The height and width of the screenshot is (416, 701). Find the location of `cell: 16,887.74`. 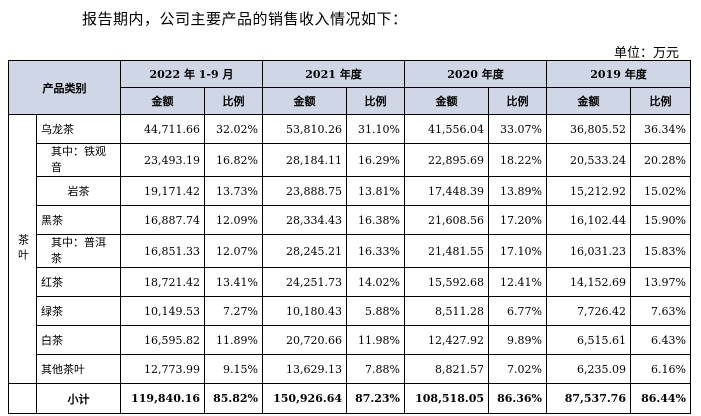

cell: 16,887.74 is located at coordinates (162, 220).